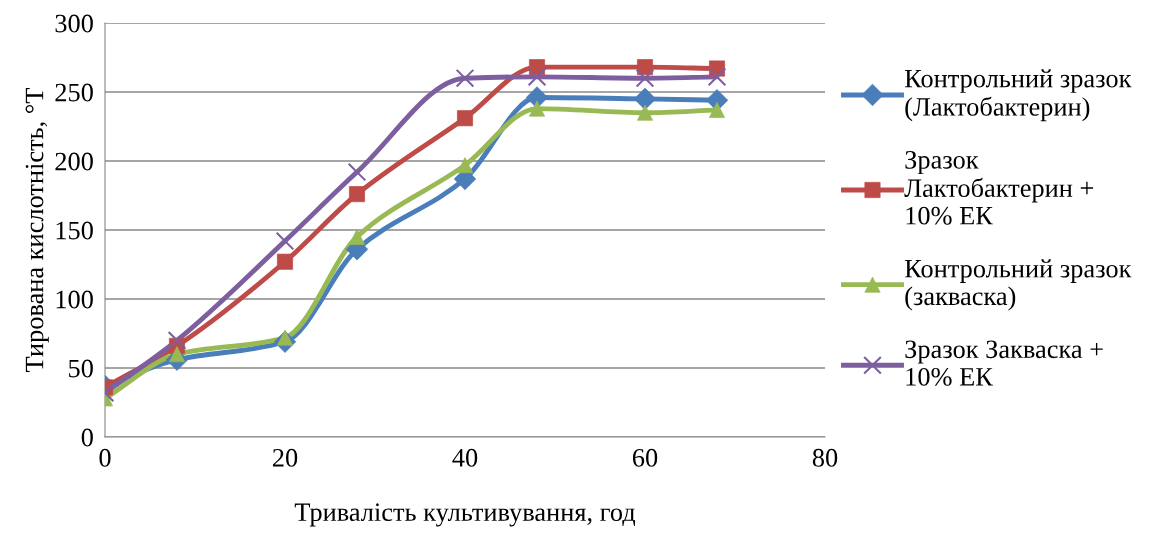 This screenshot has width=1151, height=541. I want to click on y-tick-label: 100, so click(74, 299).